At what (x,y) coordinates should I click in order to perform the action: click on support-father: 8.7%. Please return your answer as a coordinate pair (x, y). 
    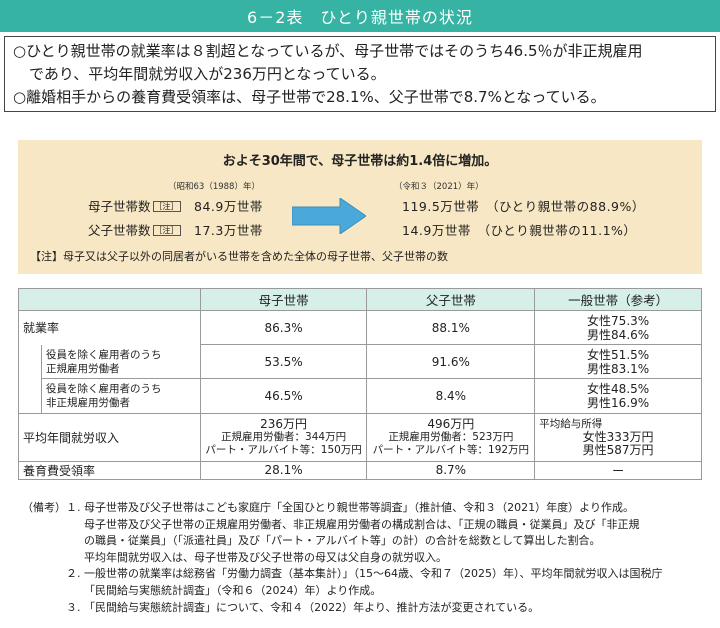
    Looking at the image, I should click on (451, 470).